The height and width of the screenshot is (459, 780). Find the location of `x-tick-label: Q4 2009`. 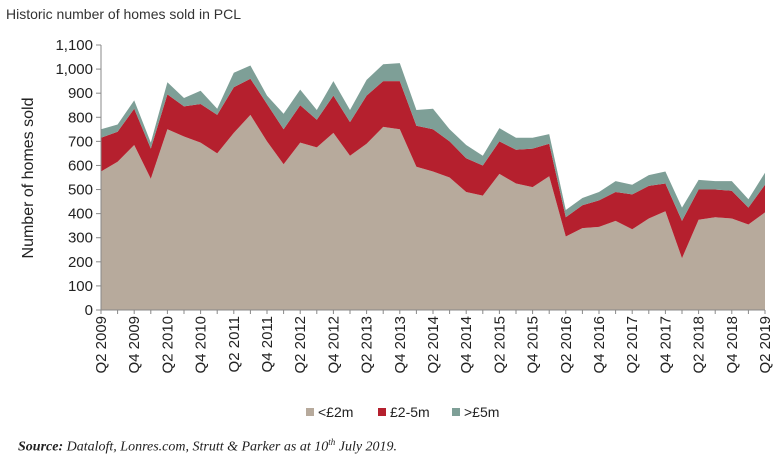

x-tick-label: Q4 2009 is located at coordinates (134, 345).